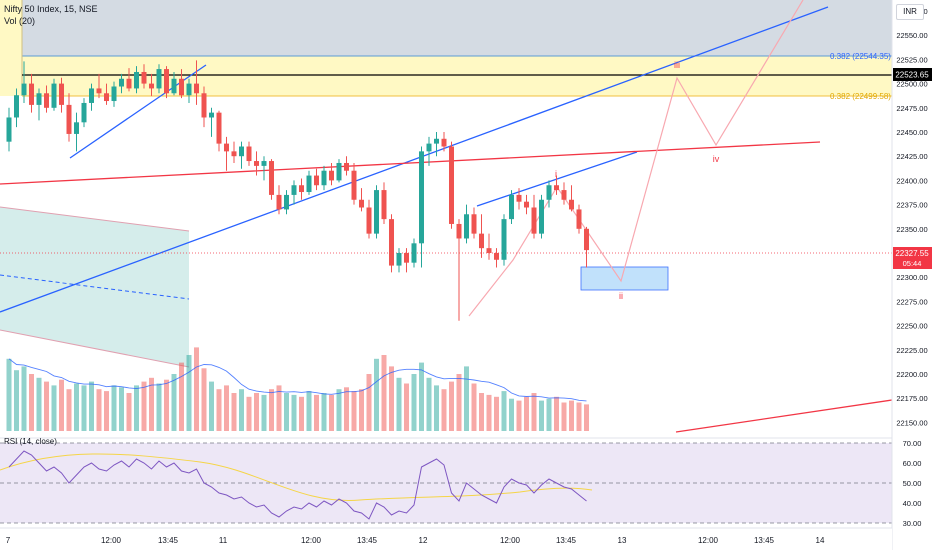 The image size is (932, 555). I want to click on time-axis, so click(446, 539).